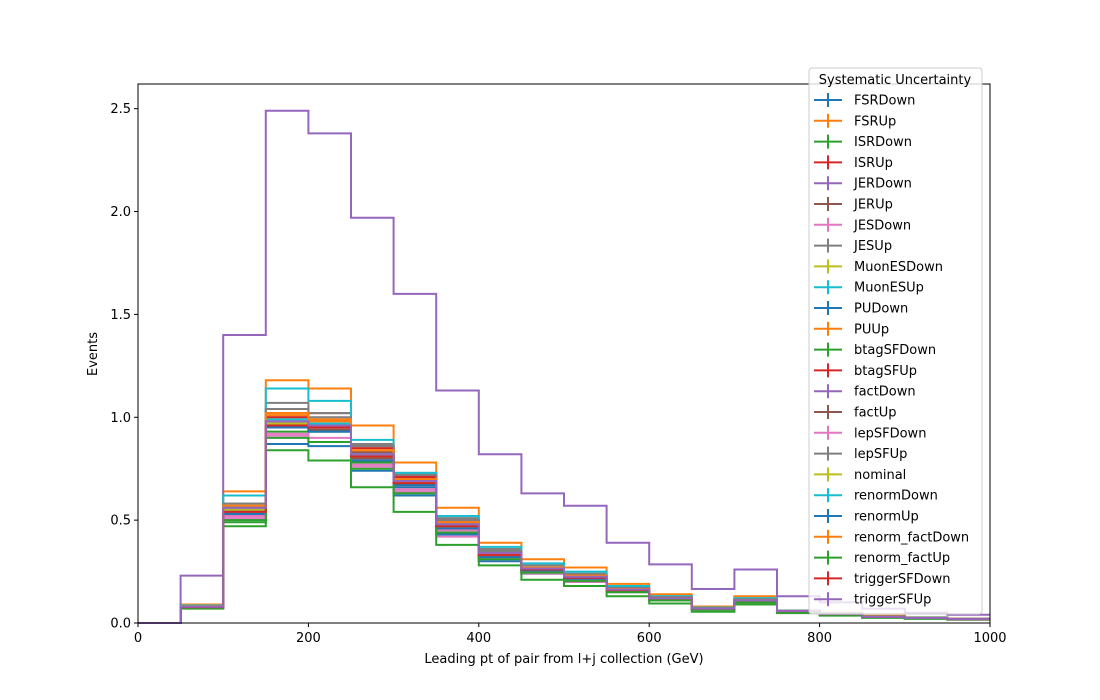 The height and width of the screenshot is (700, 1100). Describe the element at coordinates (819, 638) in the screenshot. I see `x-tick-label: 800` at that location.